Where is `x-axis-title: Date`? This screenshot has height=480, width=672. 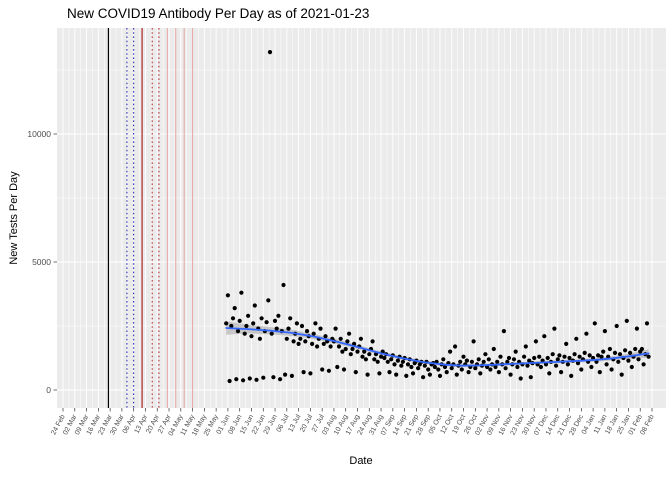 x-axis-title: Date is located at coordinates (361, 461).